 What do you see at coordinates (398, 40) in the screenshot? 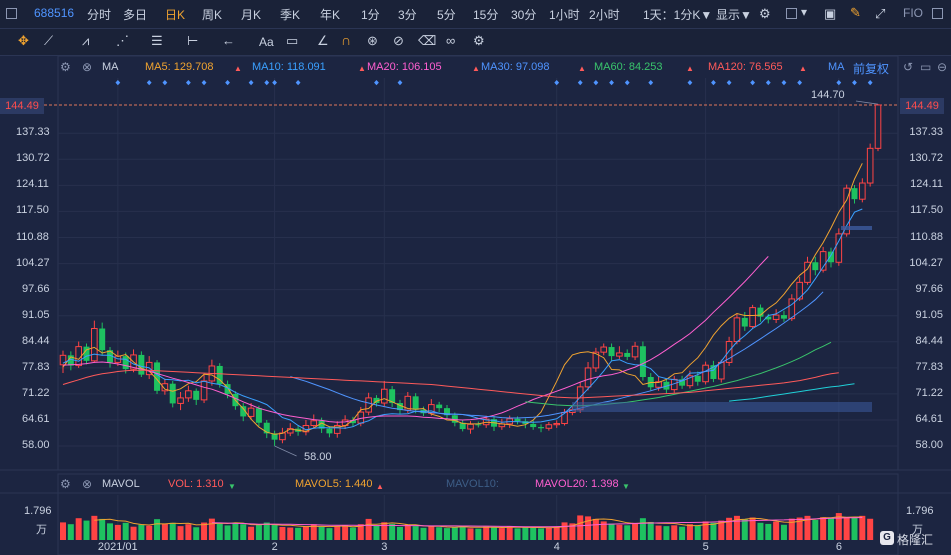
I see `hide-drawings-icon: ⊘` at bounding box center [398, 40].